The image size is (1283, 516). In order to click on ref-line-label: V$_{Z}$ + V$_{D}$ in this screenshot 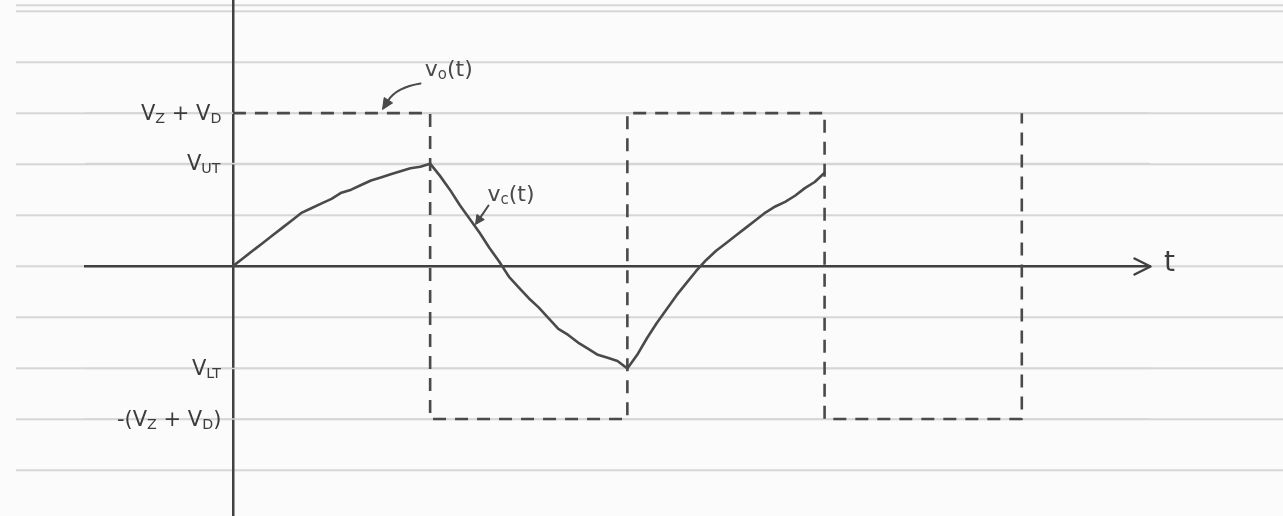, I will do `click(181, 113)`.